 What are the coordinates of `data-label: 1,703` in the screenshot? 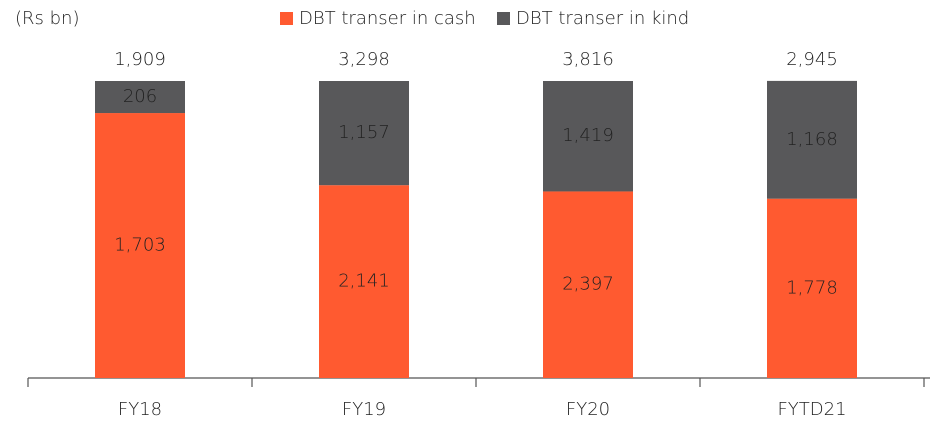 It's located at (140, 245).